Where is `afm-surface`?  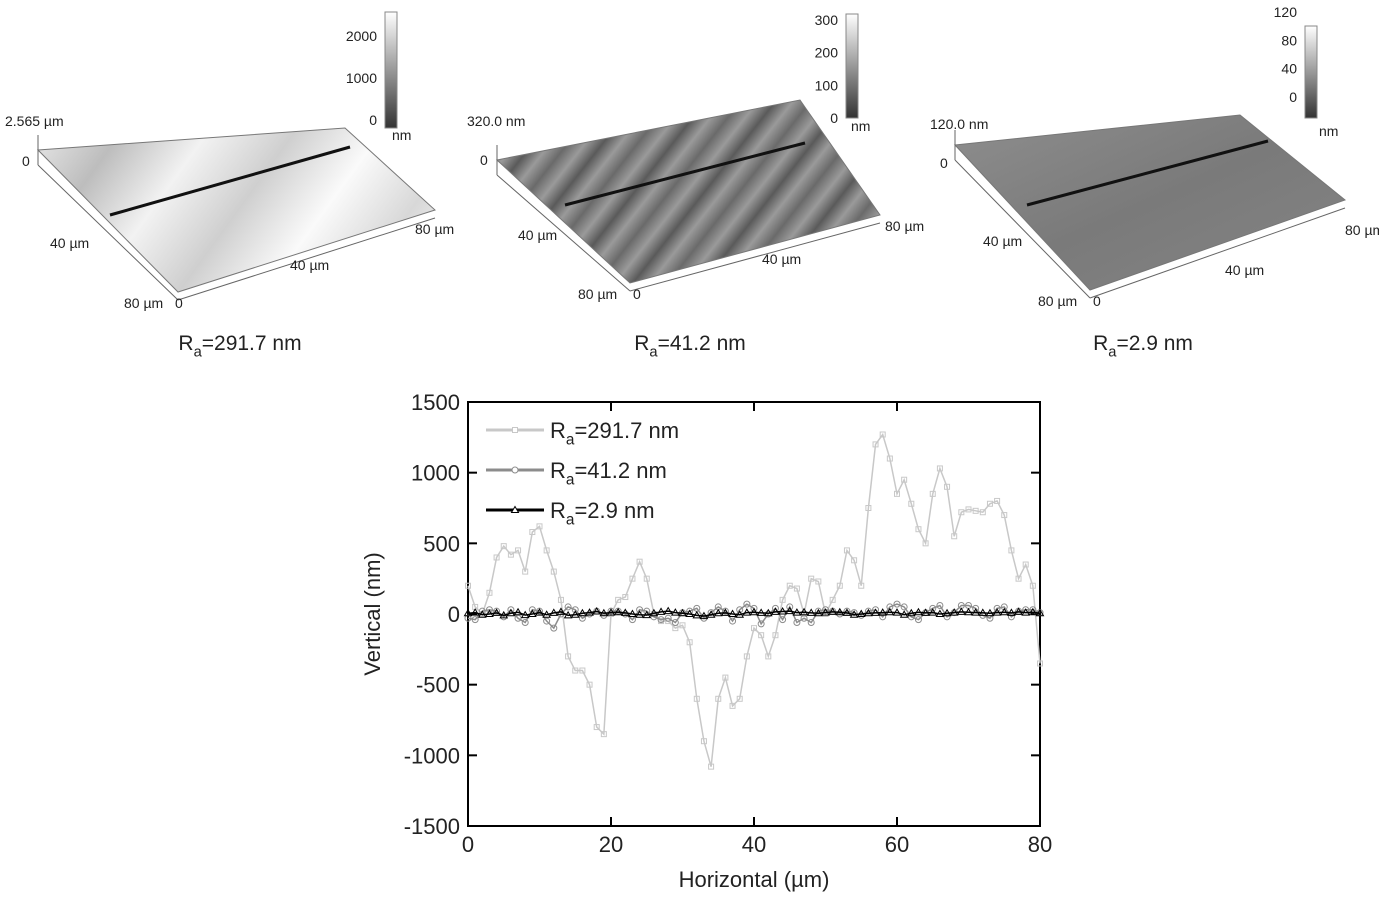 afm-surface is located at coordinates (236, 210).